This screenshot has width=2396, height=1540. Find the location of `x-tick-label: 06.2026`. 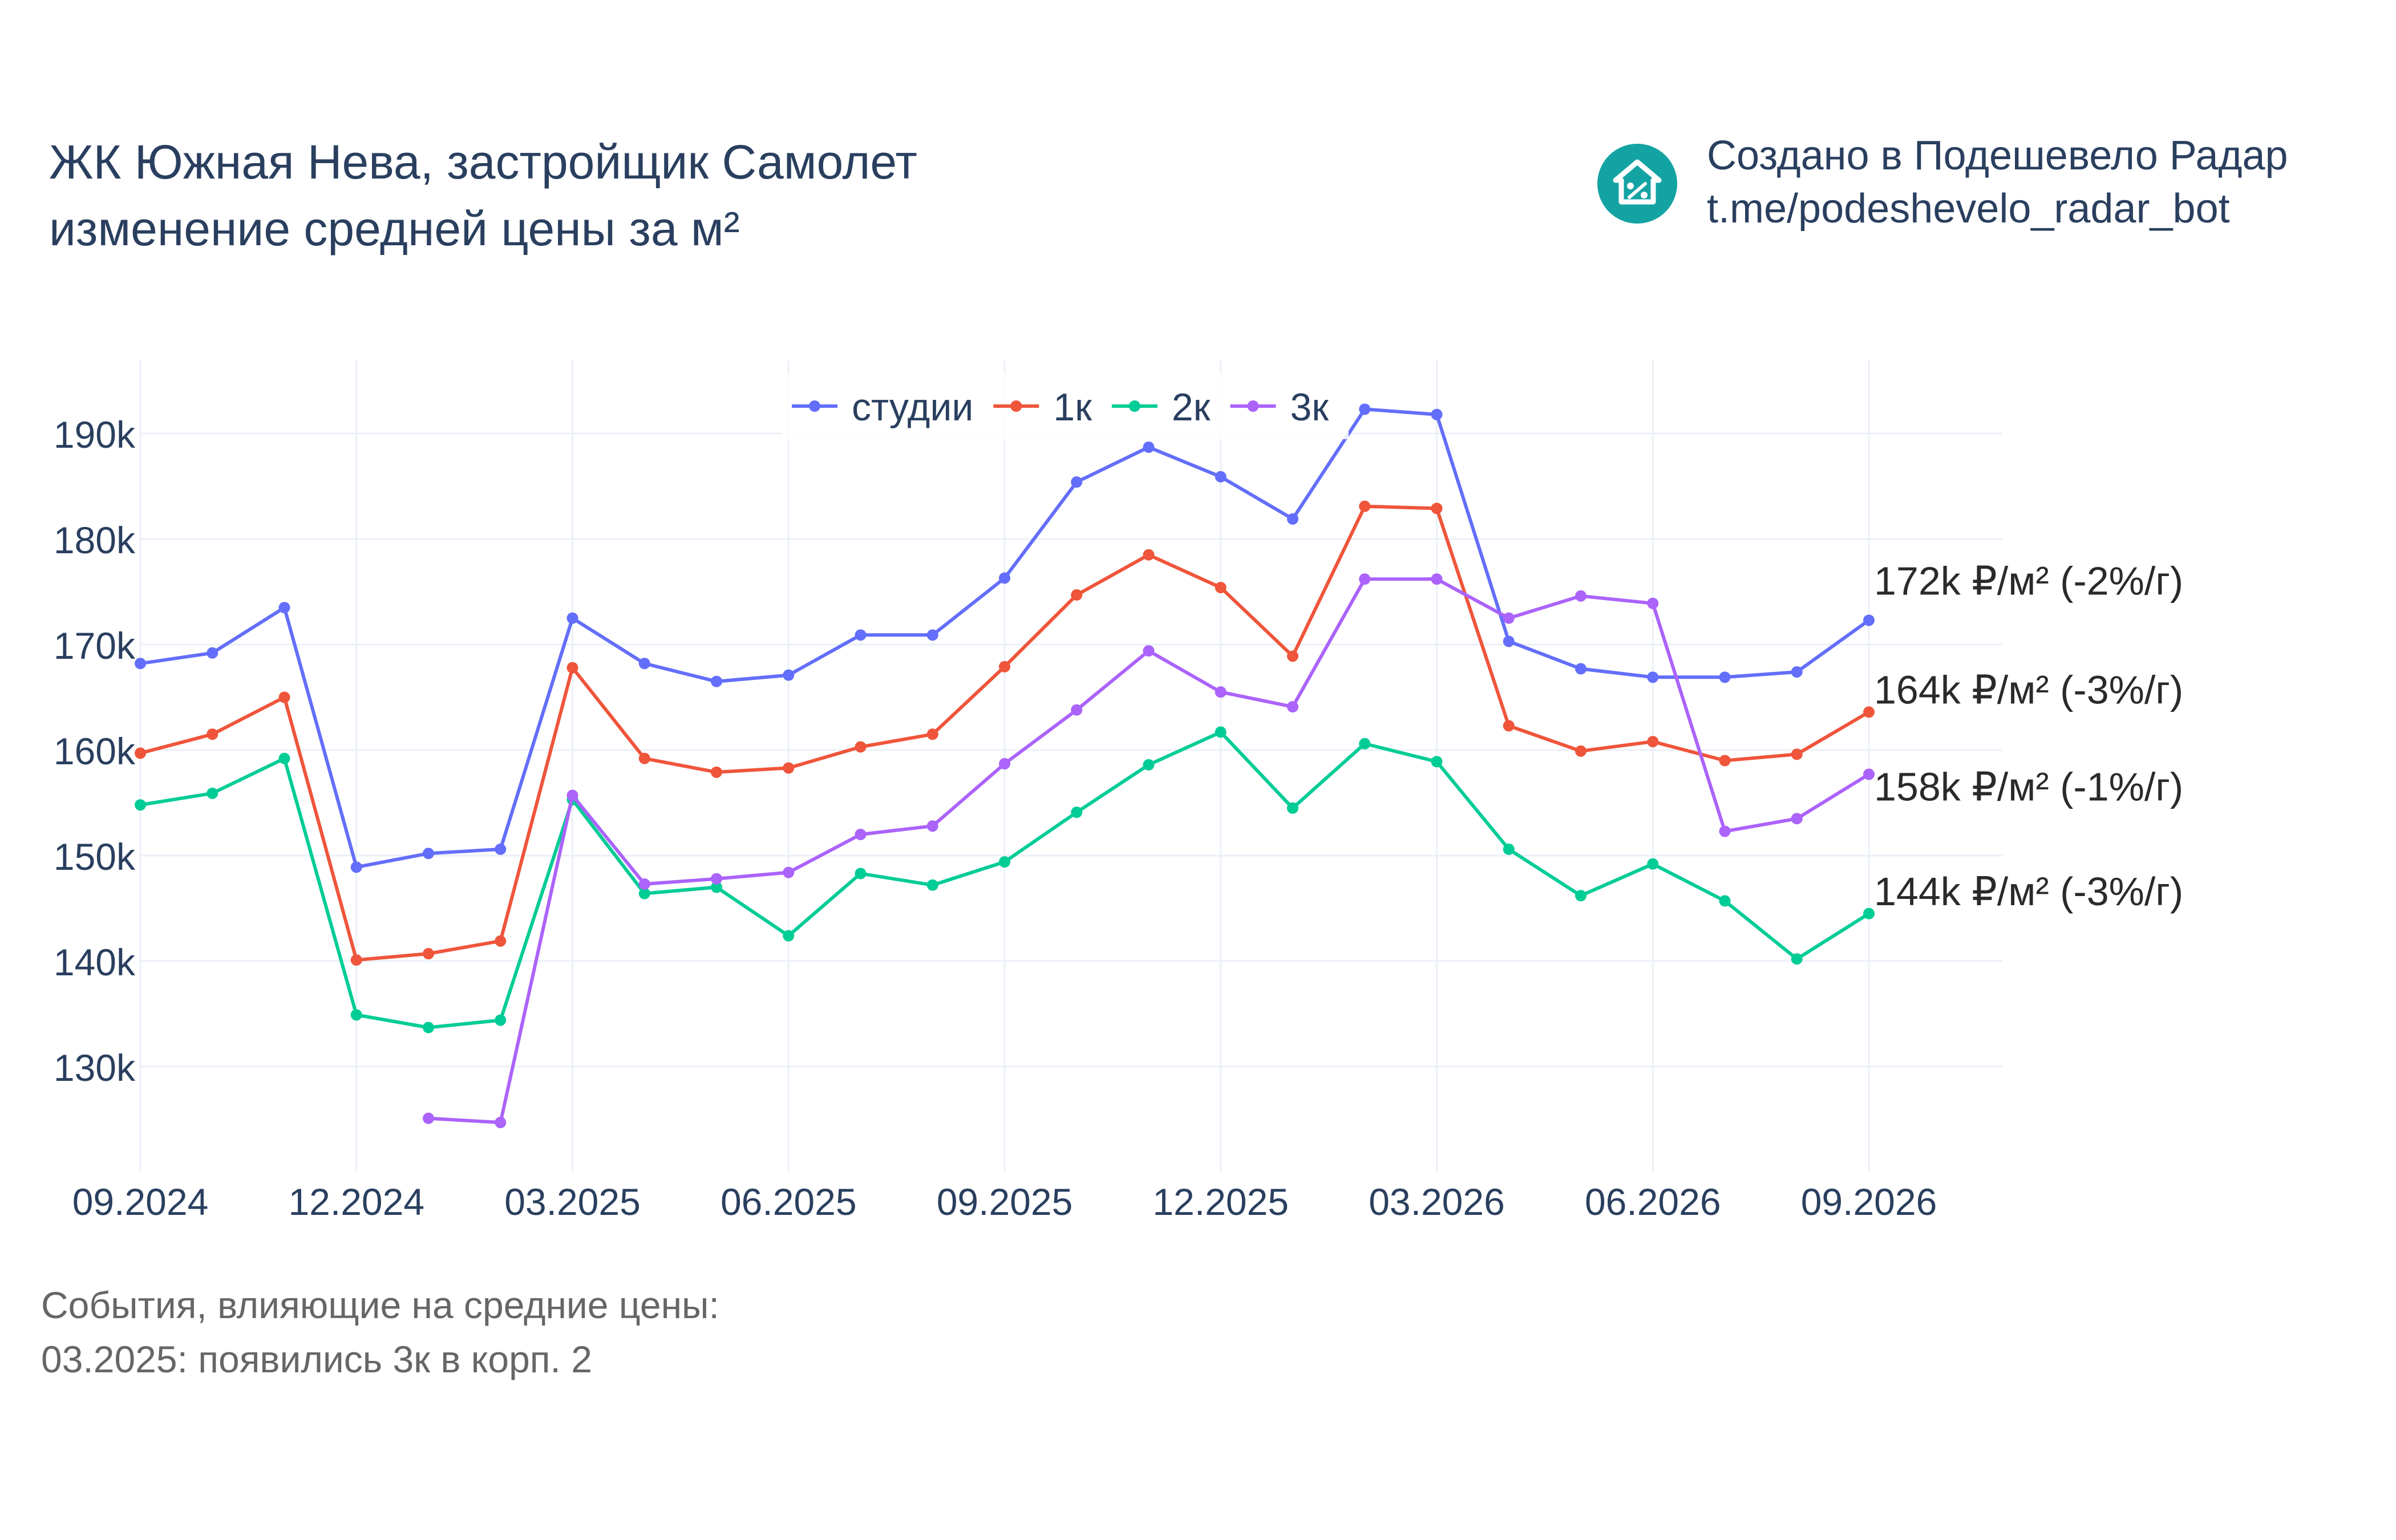

x-tick-label: 06.2026 is located at coordinates (1653, 1202).